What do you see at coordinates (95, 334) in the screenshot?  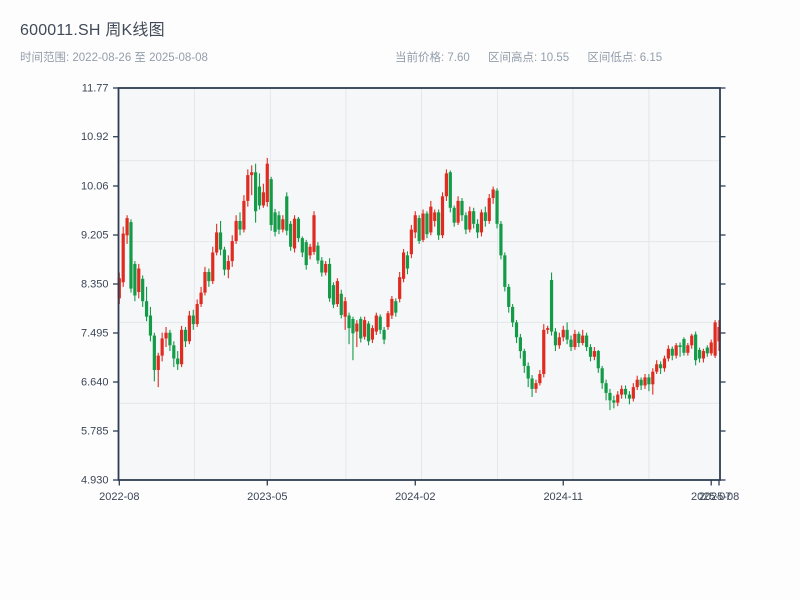 I see `y-tick-label: 7.495` at bounding box center [95, 334].